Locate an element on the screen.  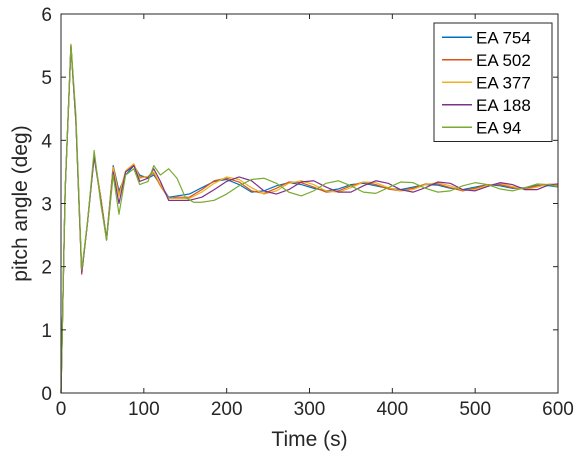
y-tick-label-1: 1 is located at coordinates (46, 331).